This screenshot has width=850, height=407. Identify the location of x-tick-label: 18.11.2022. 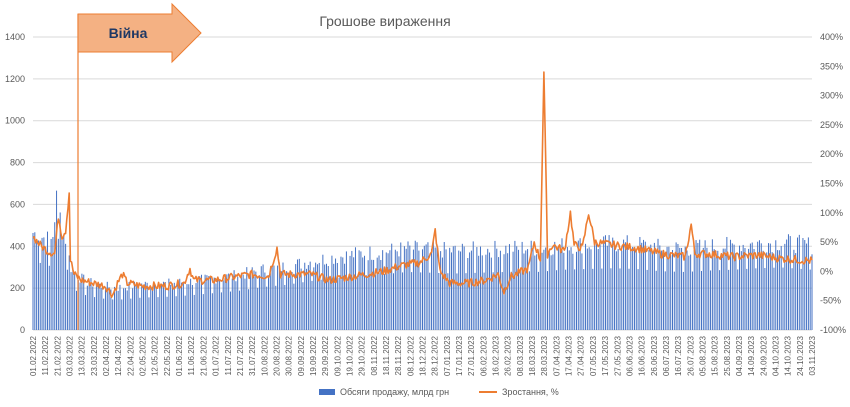
(386, 355).